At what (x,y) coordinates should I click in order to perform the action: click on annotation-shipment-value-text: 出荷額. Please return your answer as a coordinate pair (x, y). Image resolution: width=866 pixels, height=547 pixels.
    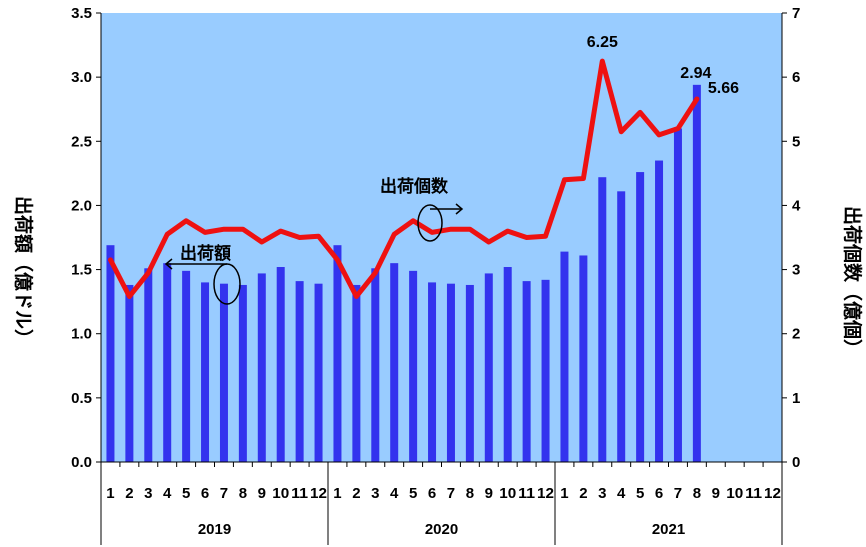
    Looking at the image, I should click on (205, 253).